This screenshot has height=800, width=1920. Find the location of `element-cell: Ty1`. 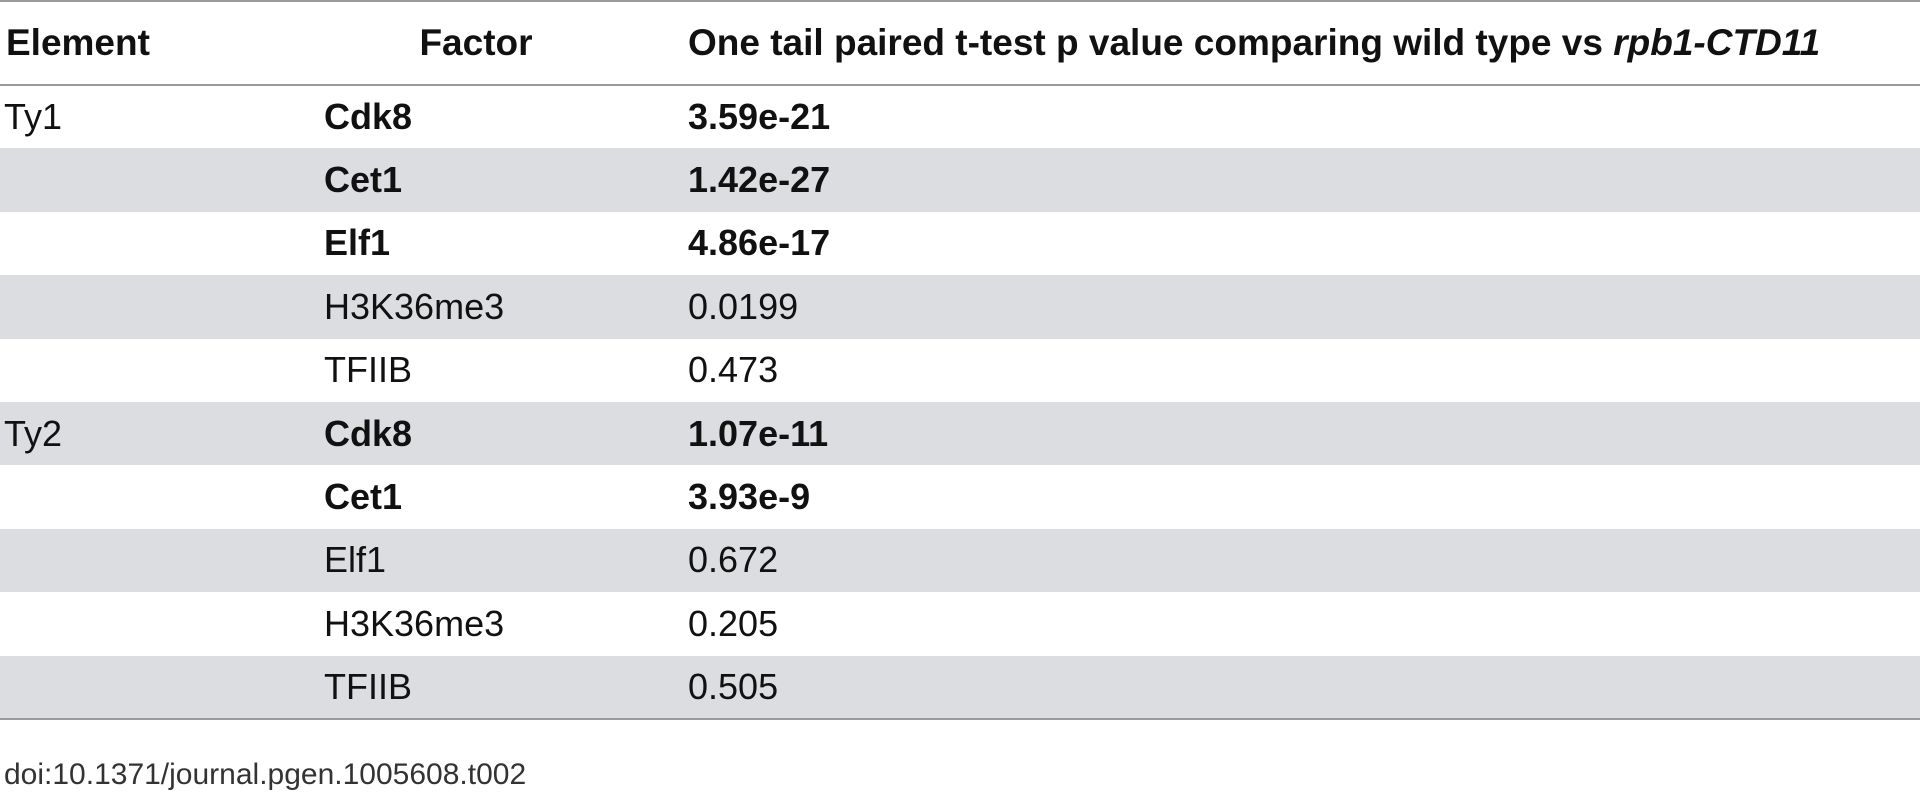

element-cell: Ty1 is located at coordinates (33, 117).